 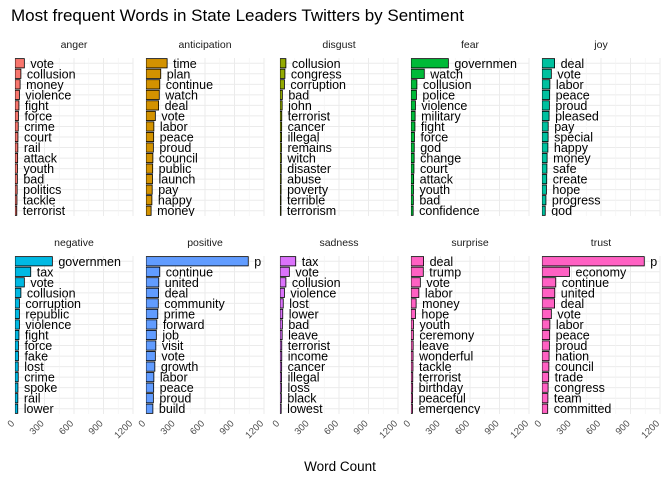 I want to click on word-label: leave, so click(x=434, y=346).